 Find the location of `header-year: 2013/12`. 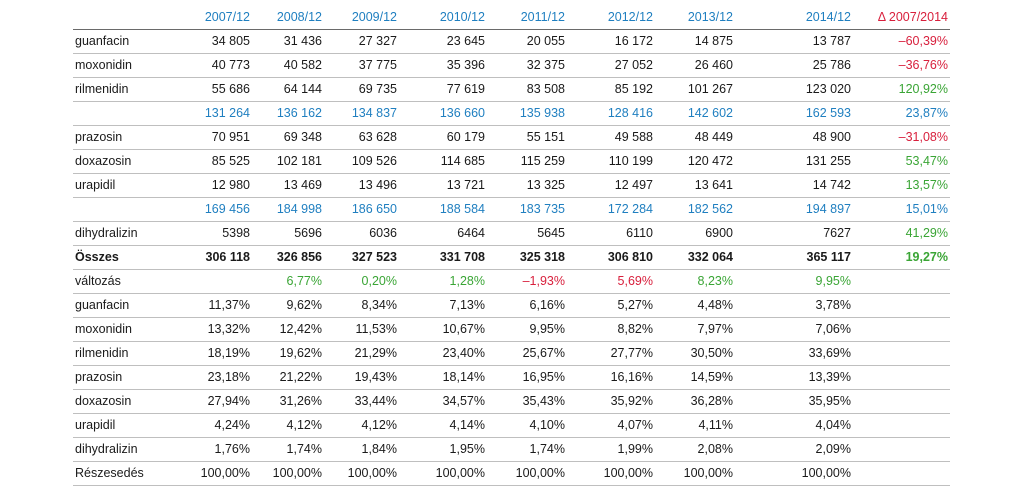

header-year: 2013/12 is located at coordinates (695, 18).